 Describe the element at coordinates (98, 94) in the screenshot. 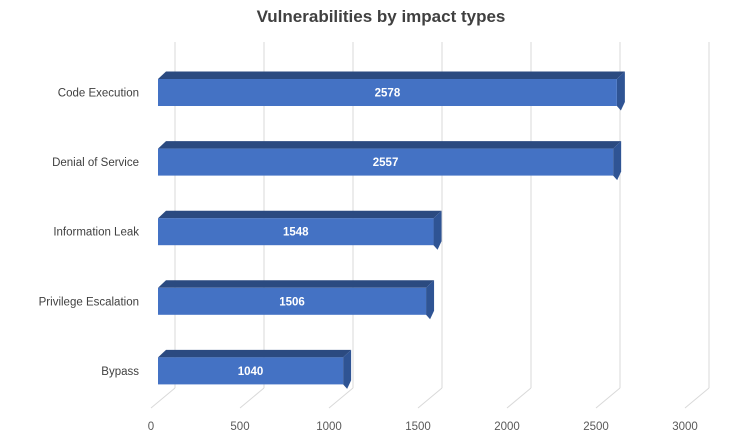

I see `category-label: Code Execution` at that location.